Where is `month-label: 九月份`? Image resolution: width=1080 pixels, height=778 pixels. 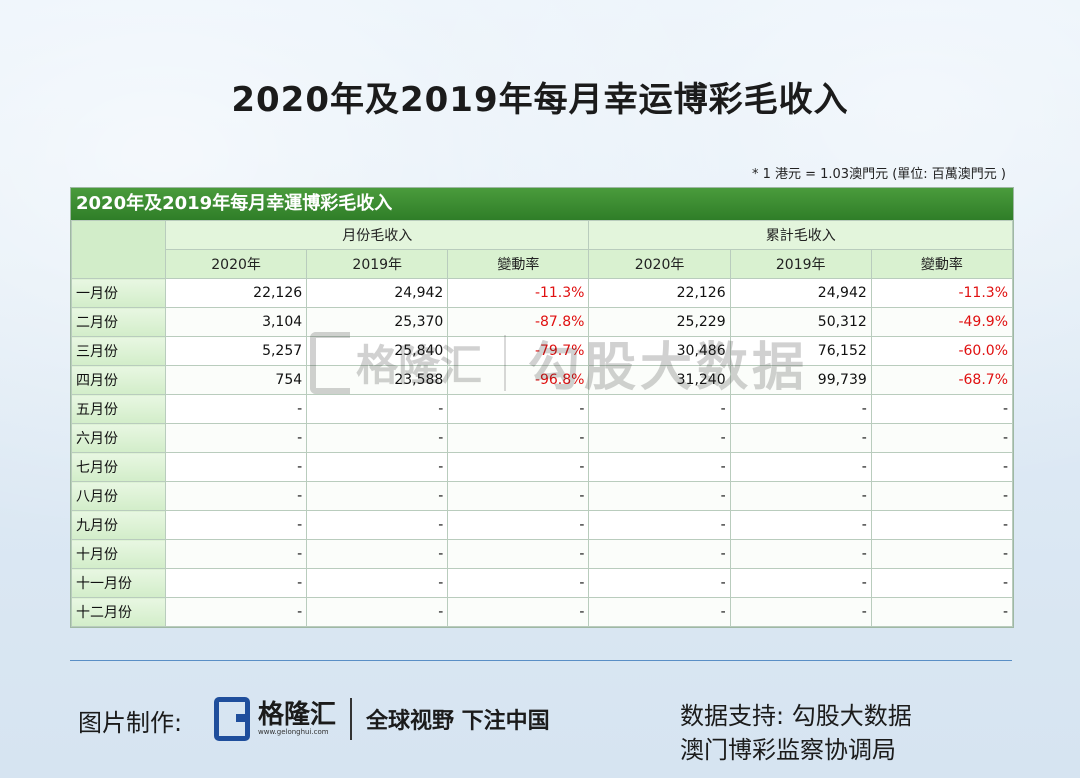
month-label: 九月份 is located at coordinates (118, 525).